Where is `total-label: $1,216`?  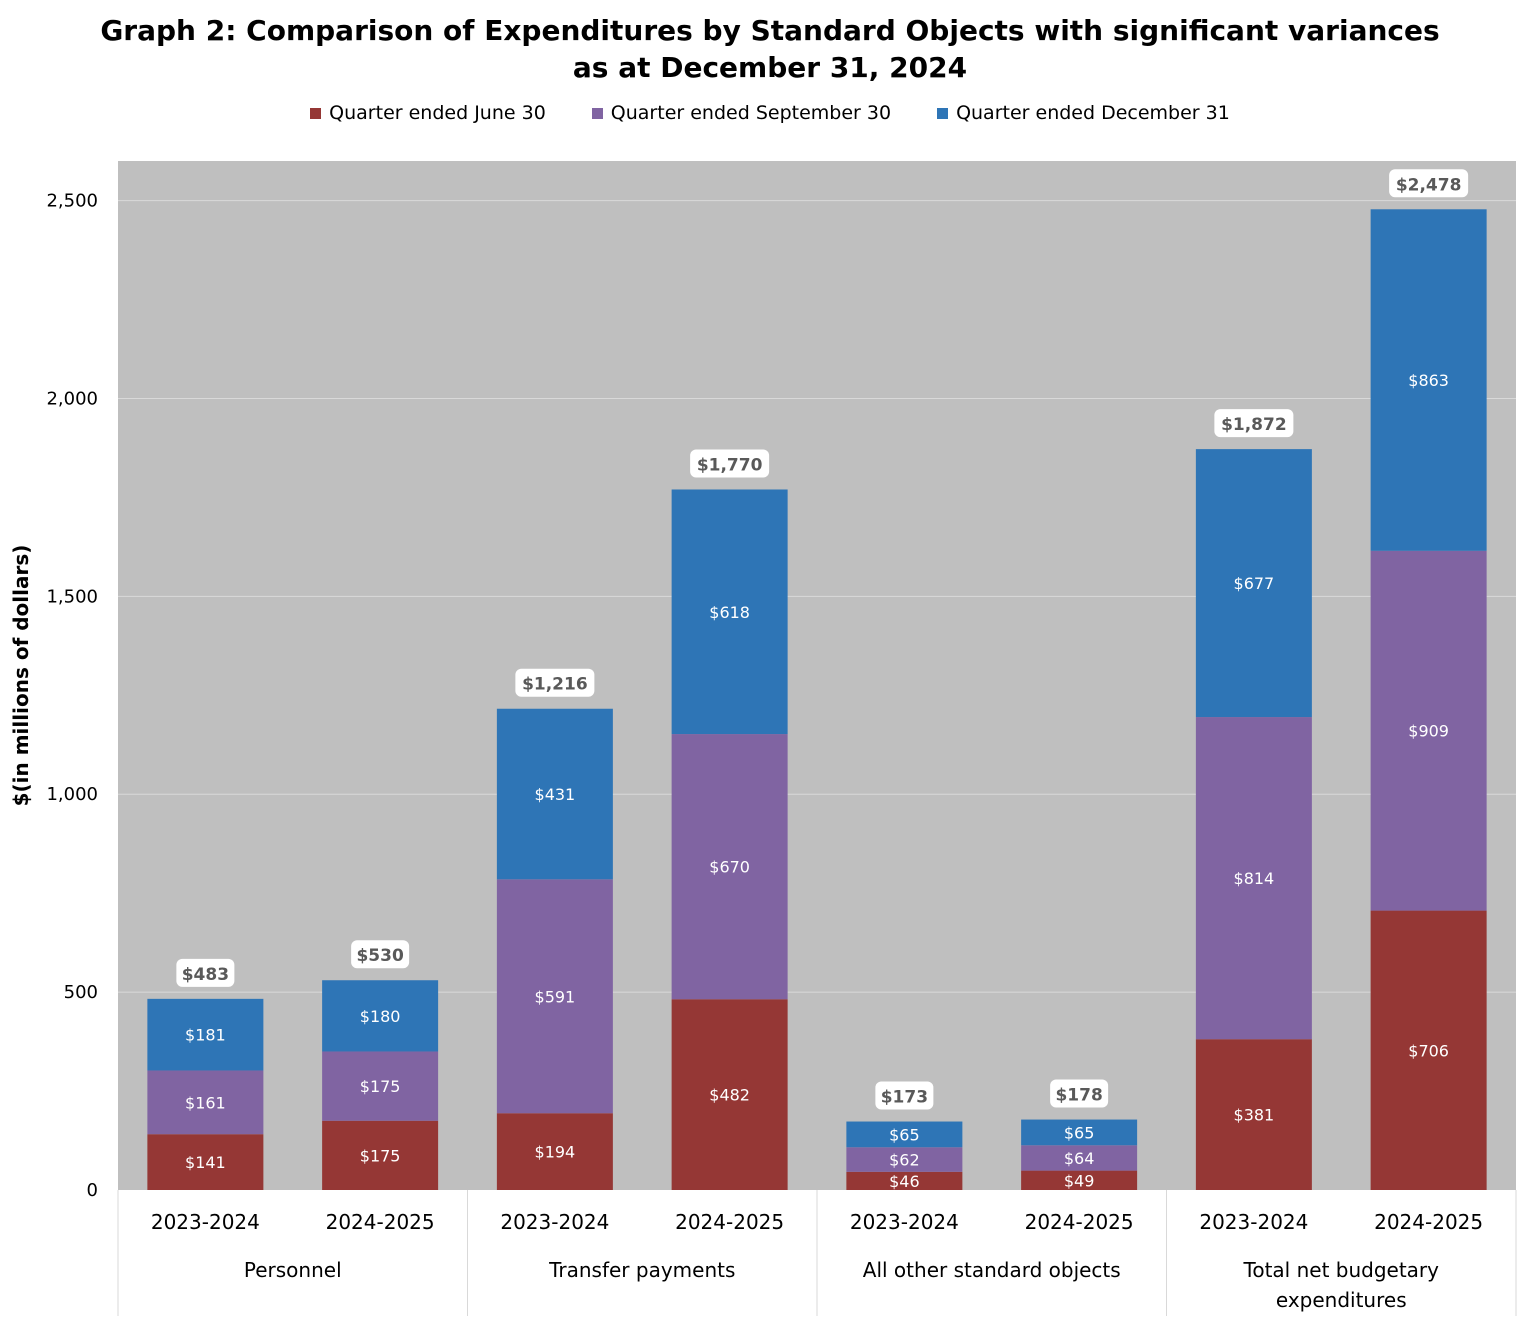
total-label: $1,216 is located at coordinates (555, 685).